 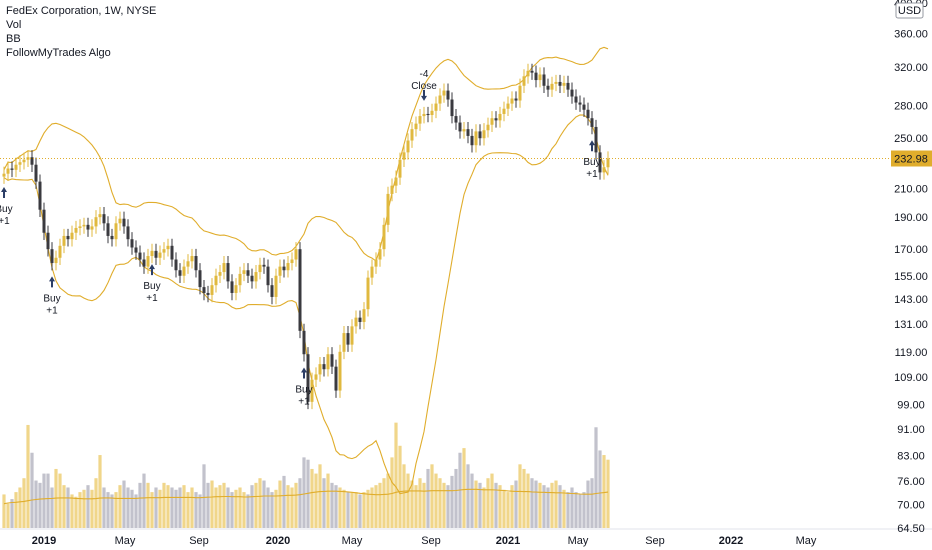 I want to click on volume-ma-line, so click(x=306, y=496).